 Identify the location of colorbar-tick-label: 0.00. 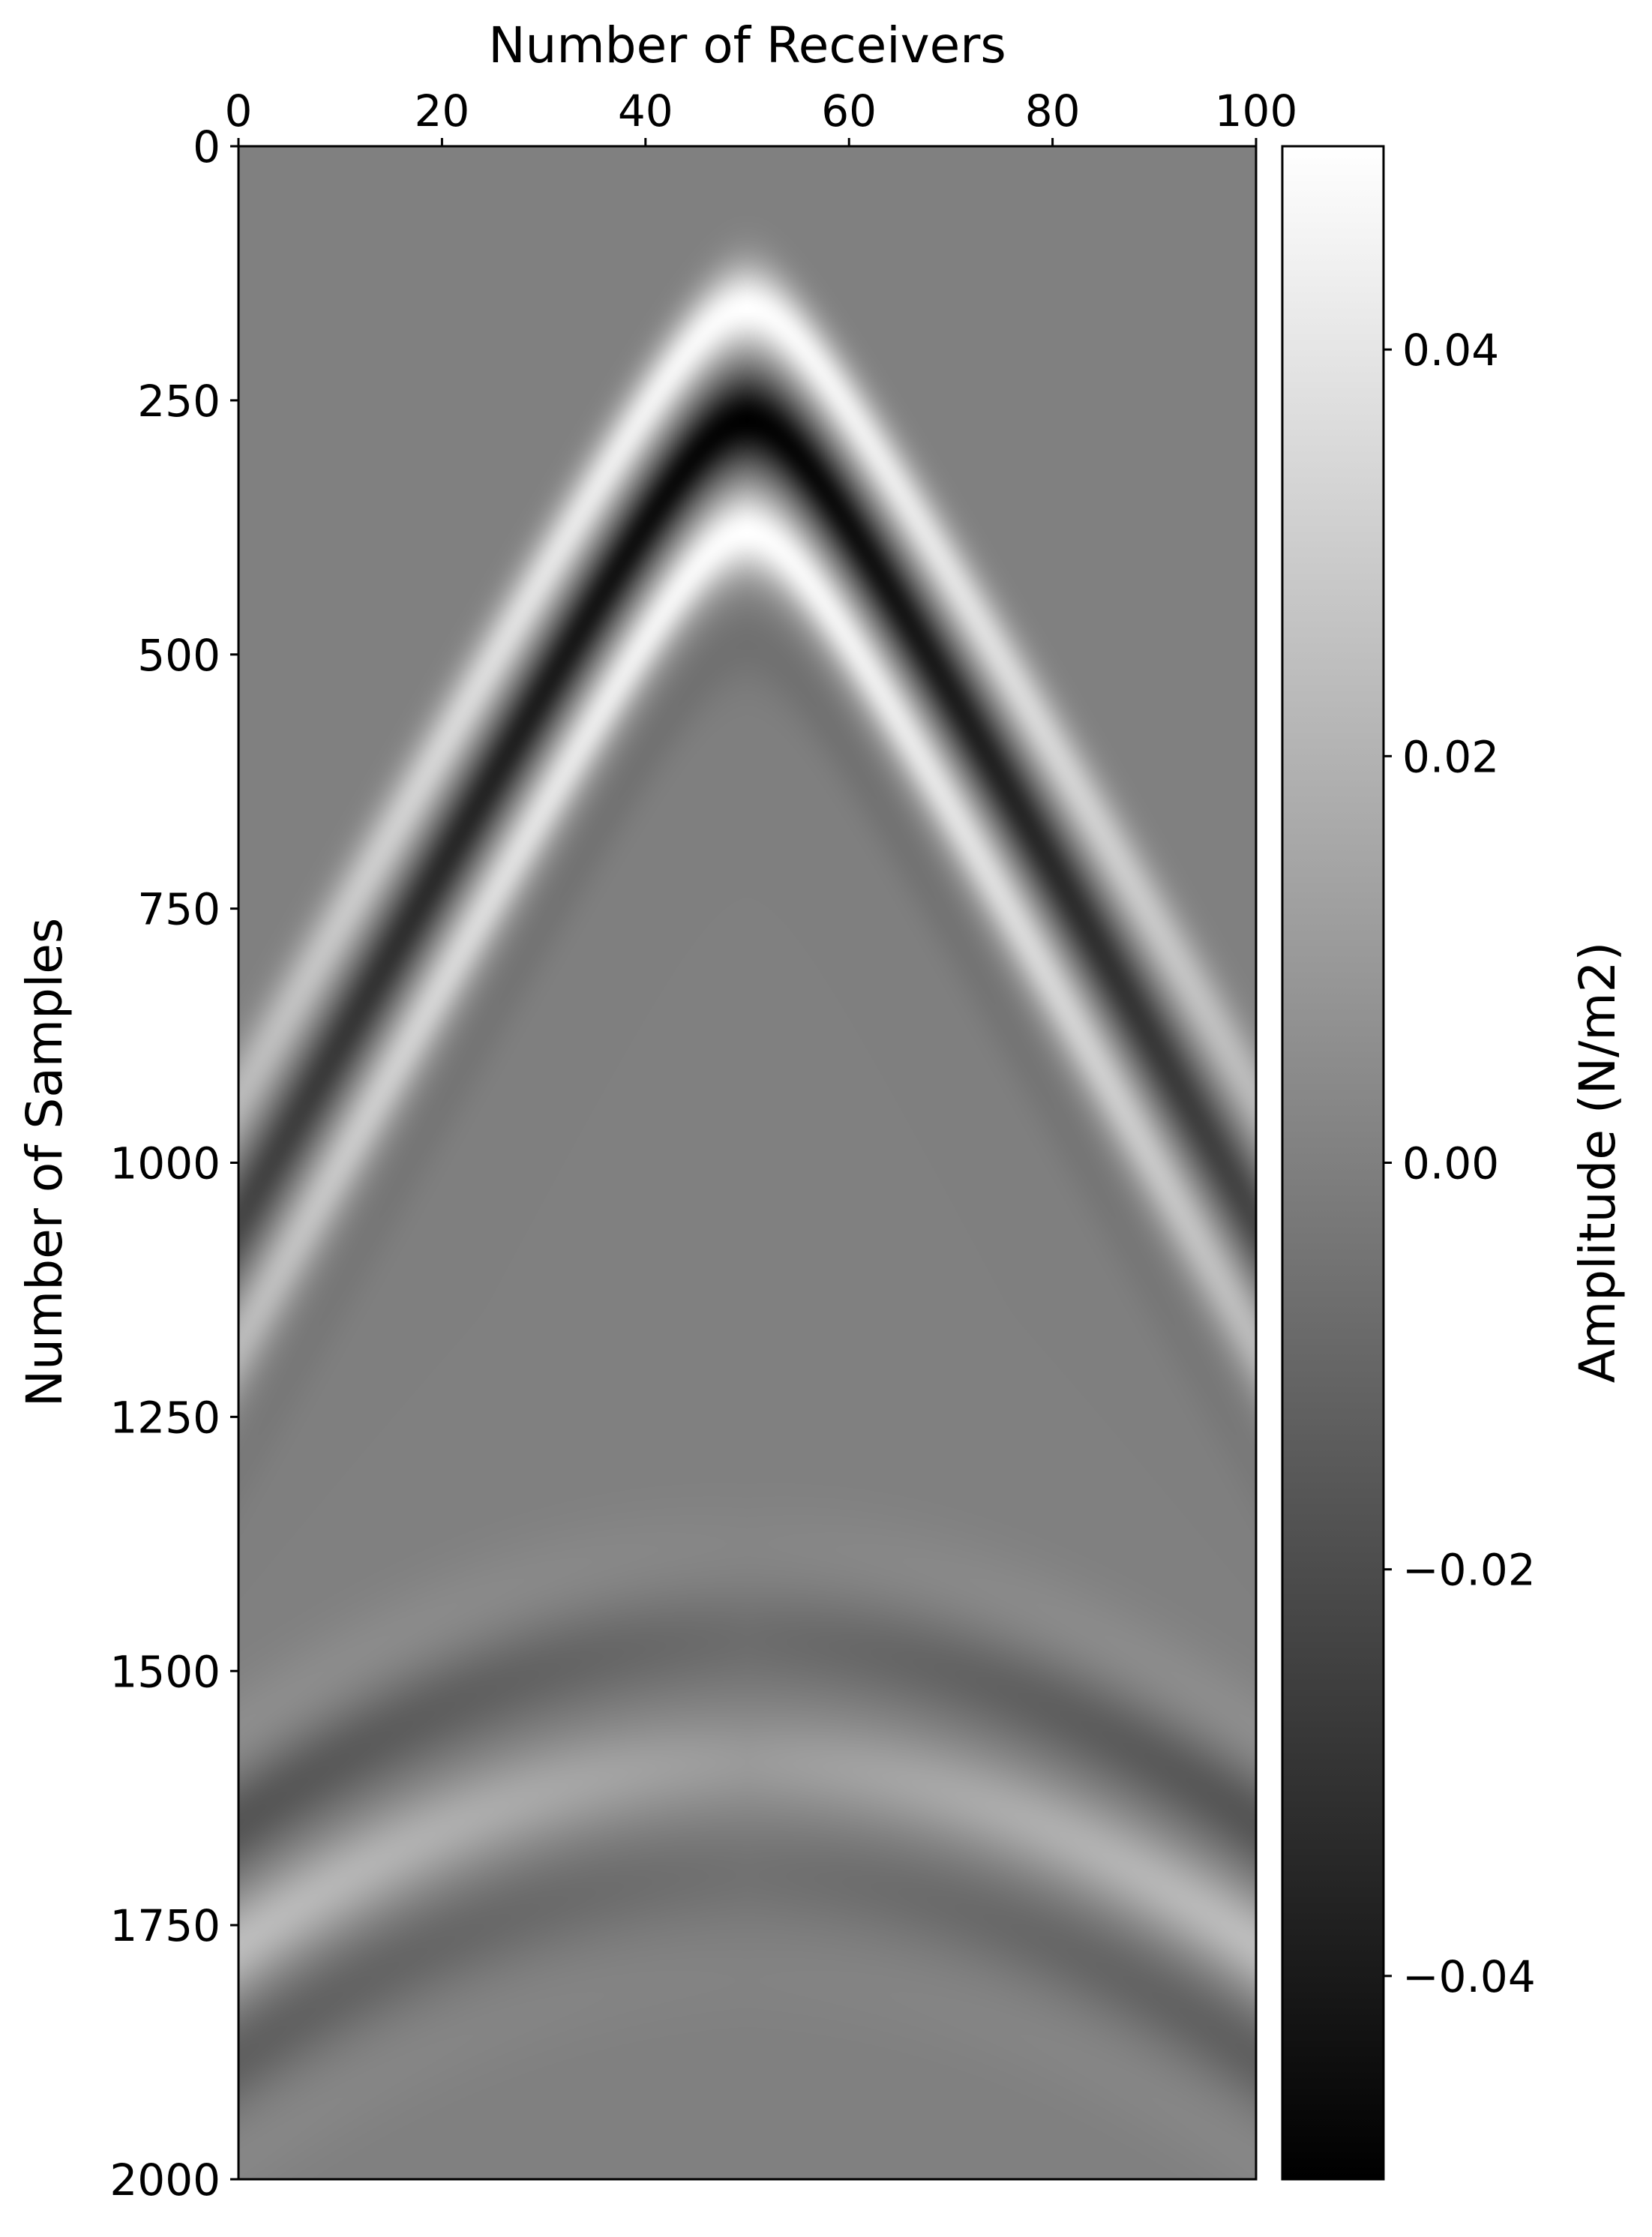
(1450, 1163).